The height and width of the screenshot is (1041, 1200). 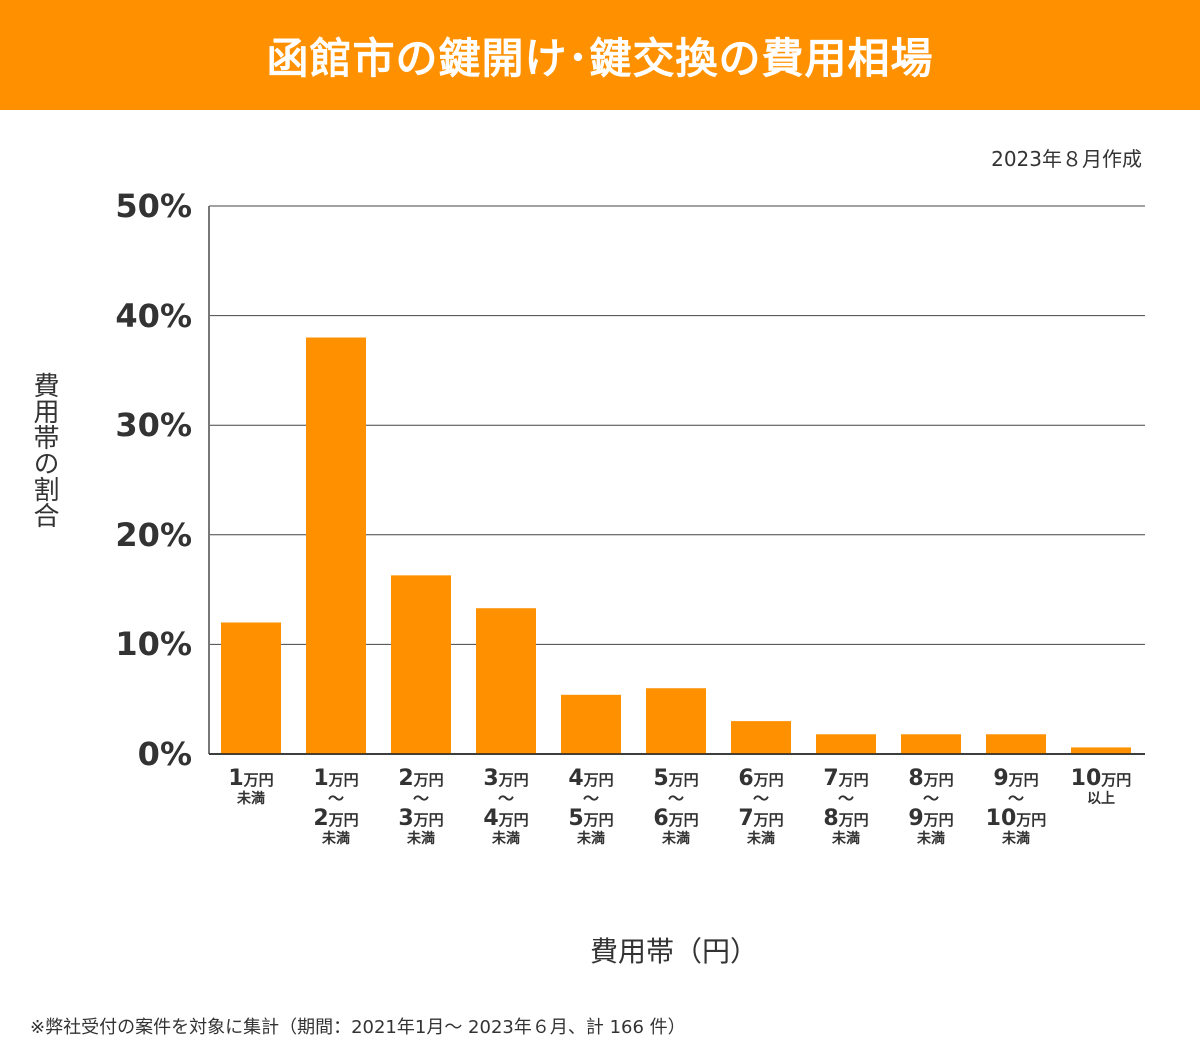 I want to click on x-tick-label: 3万円～ 4万円 未満, so click(x=506, y=807).